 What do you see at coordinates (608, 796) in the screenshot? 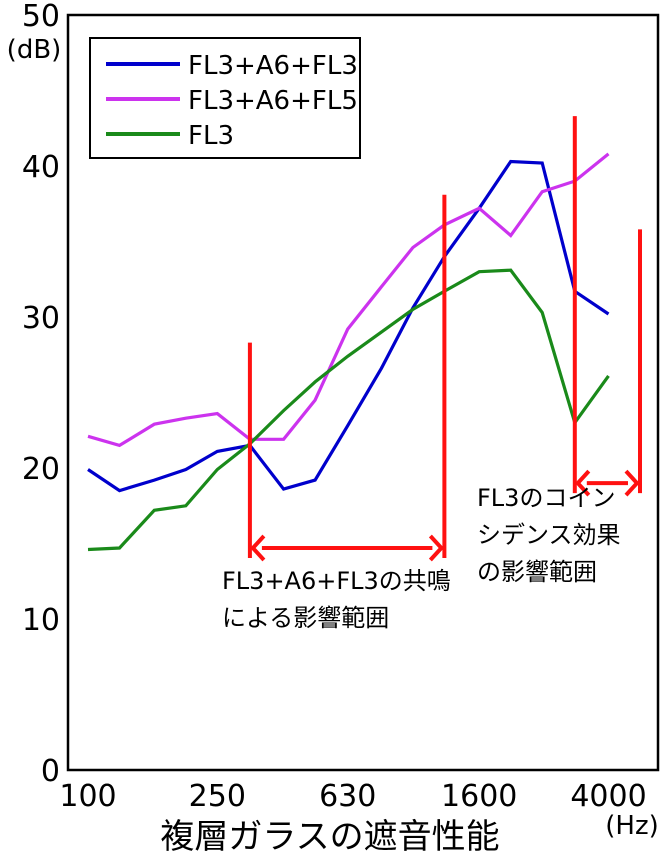
I see `x-tick-label-4000: 4000` at bounding box center [608, 796].